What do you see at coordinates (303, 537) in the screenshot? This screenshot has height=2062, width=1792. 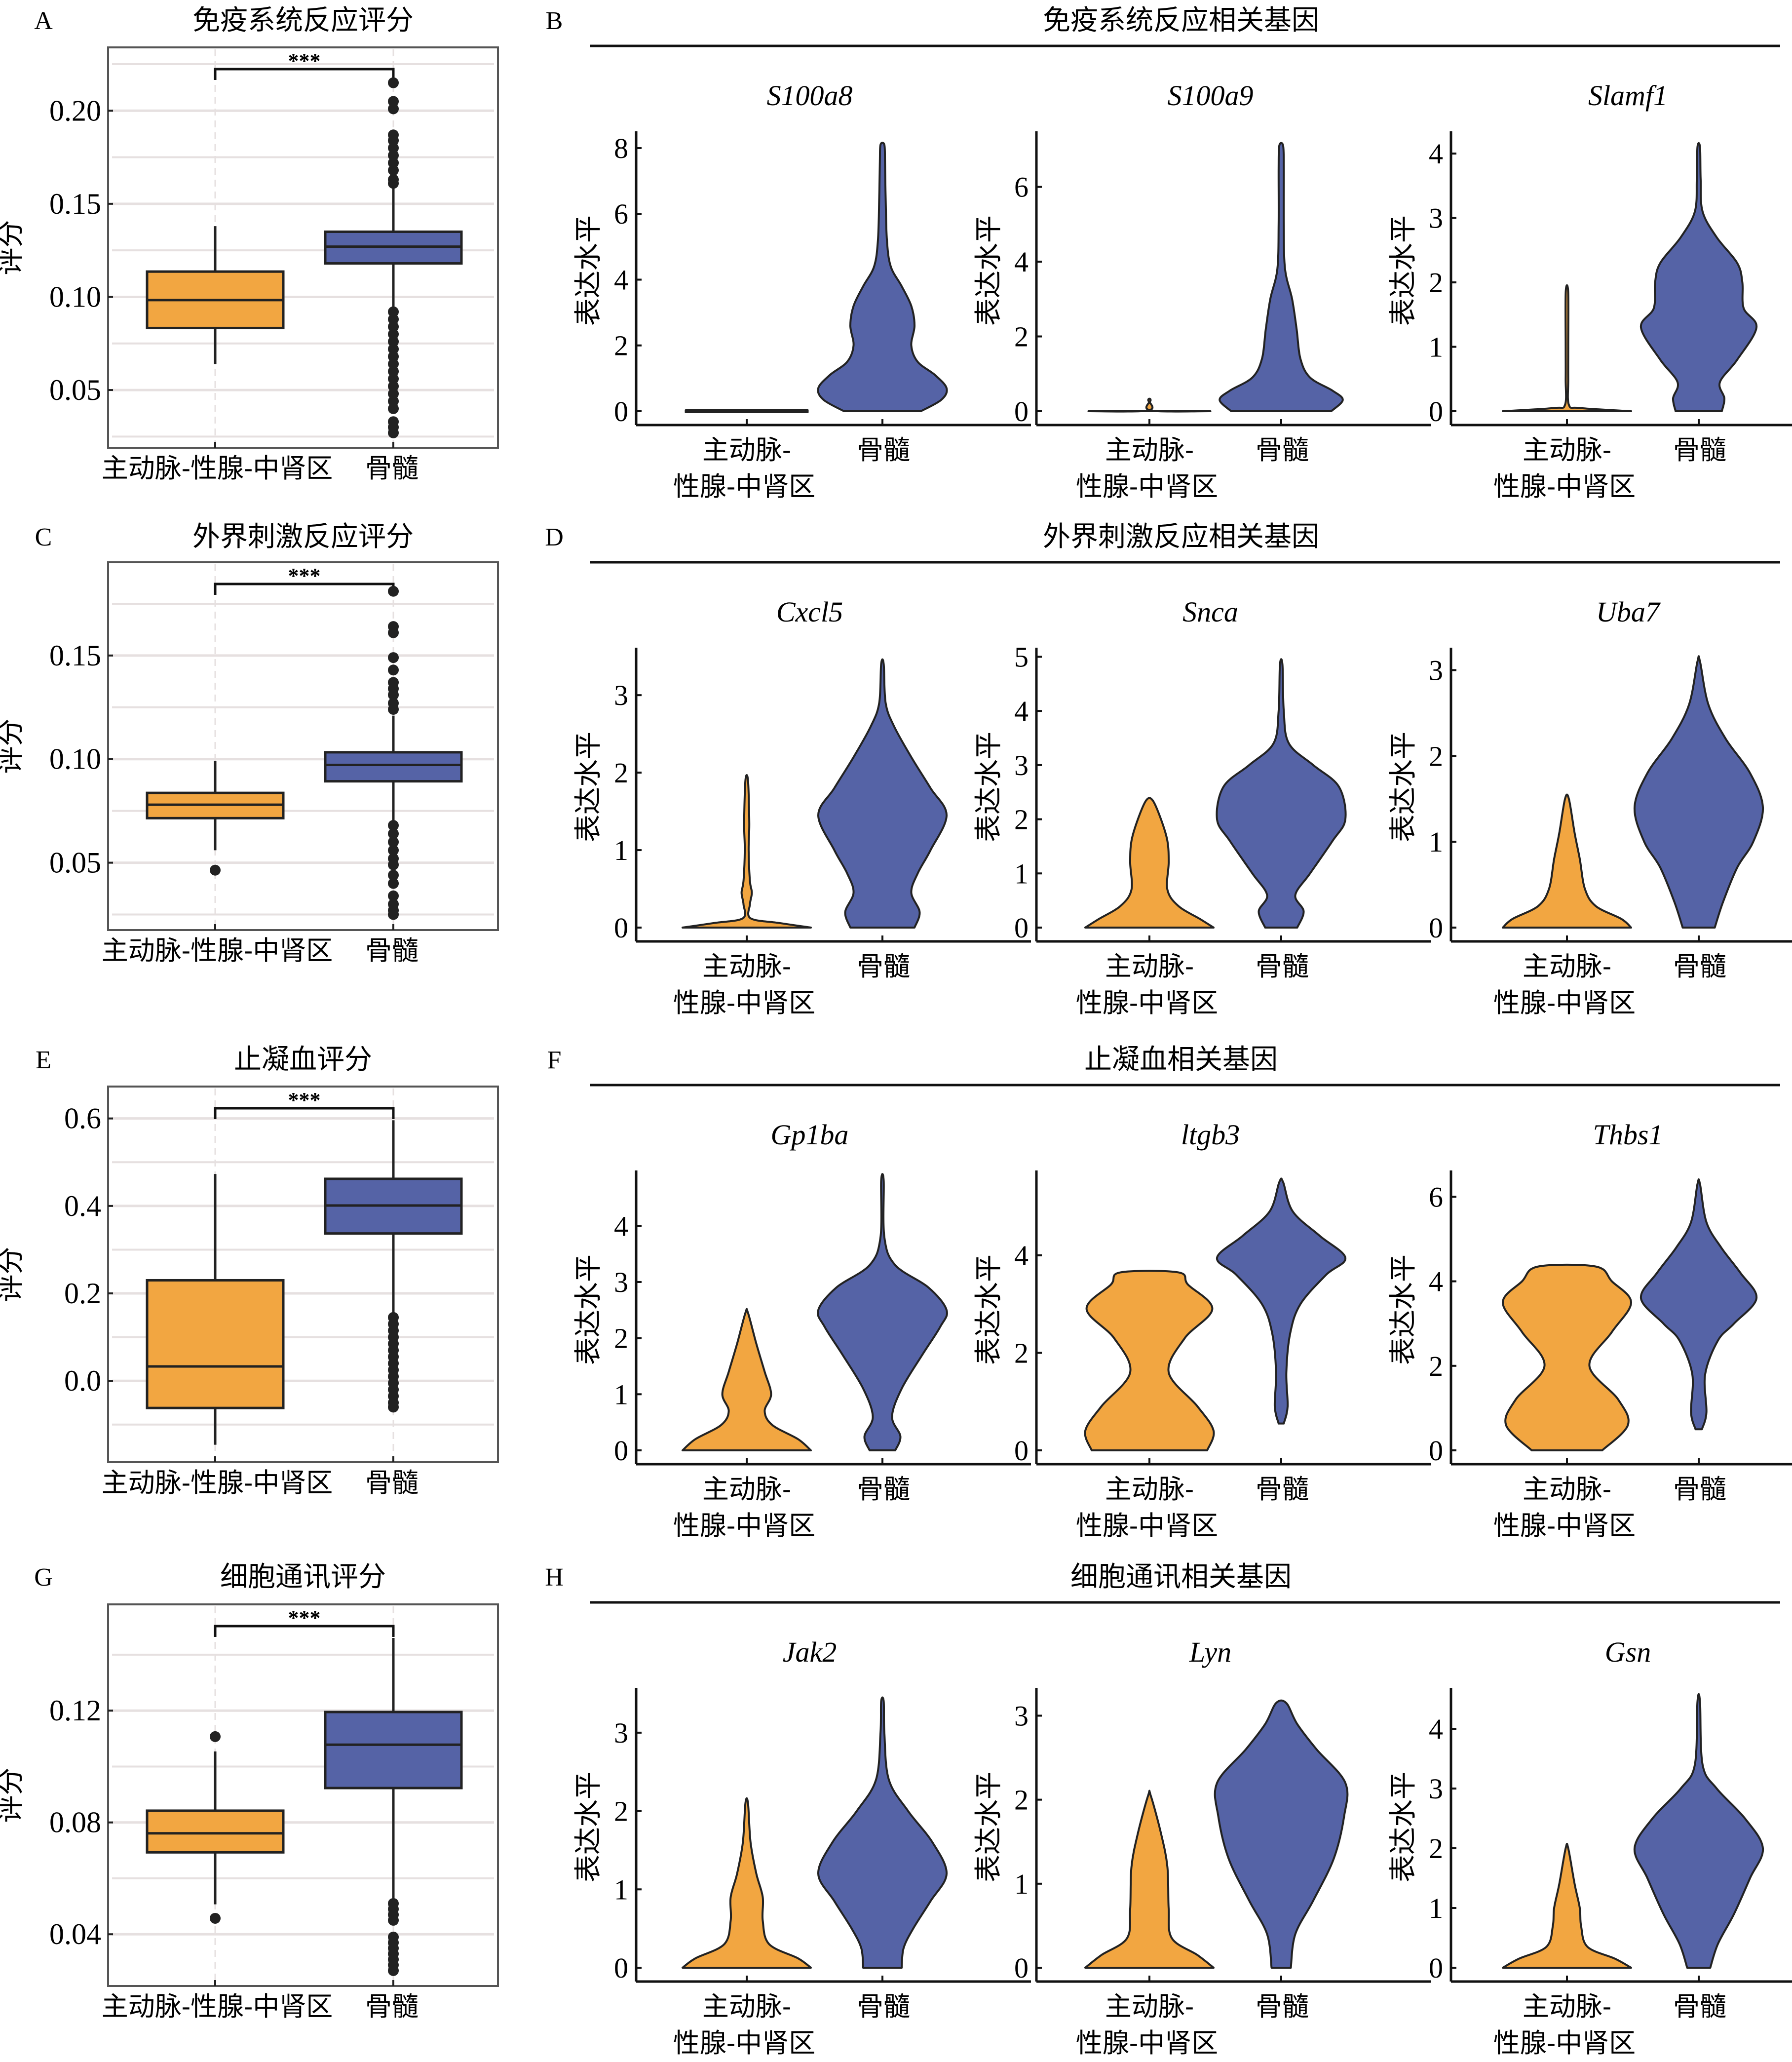 I see `panel-title: 外界刺激反应评分` at bounding box center [303, 537].